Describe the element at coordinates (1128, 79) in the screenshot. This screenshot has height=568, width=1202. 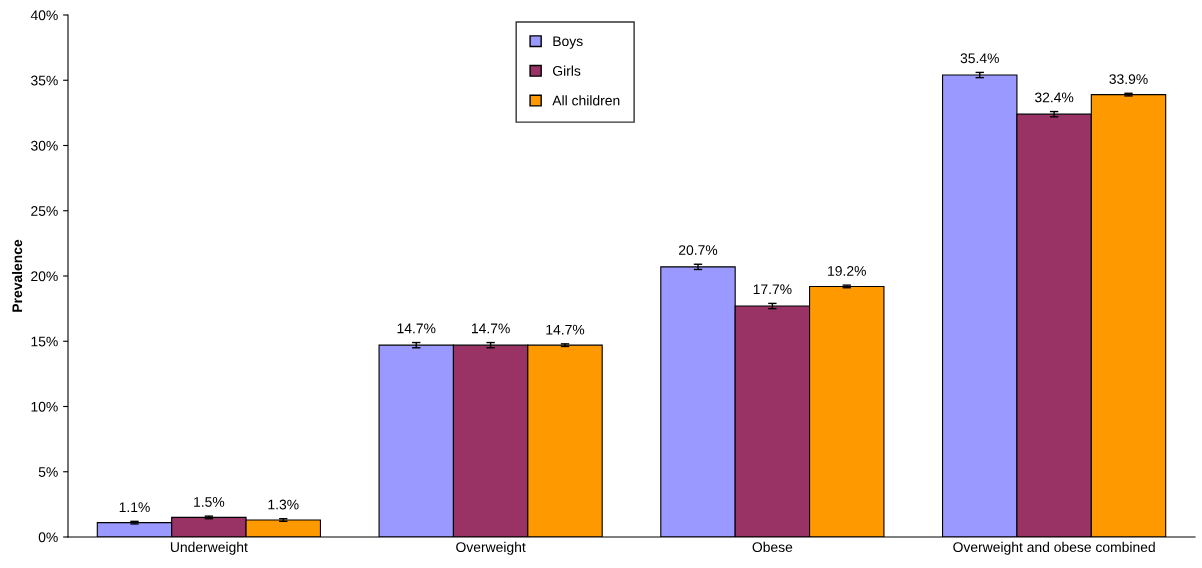
I see `data-label: 33.9%` at that location.